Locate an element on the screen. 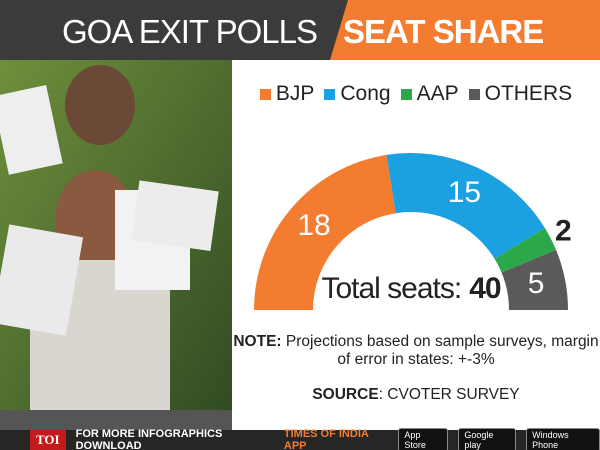  legend: BJP Cong AAP OTHERS is located at coordinates (416, 94).